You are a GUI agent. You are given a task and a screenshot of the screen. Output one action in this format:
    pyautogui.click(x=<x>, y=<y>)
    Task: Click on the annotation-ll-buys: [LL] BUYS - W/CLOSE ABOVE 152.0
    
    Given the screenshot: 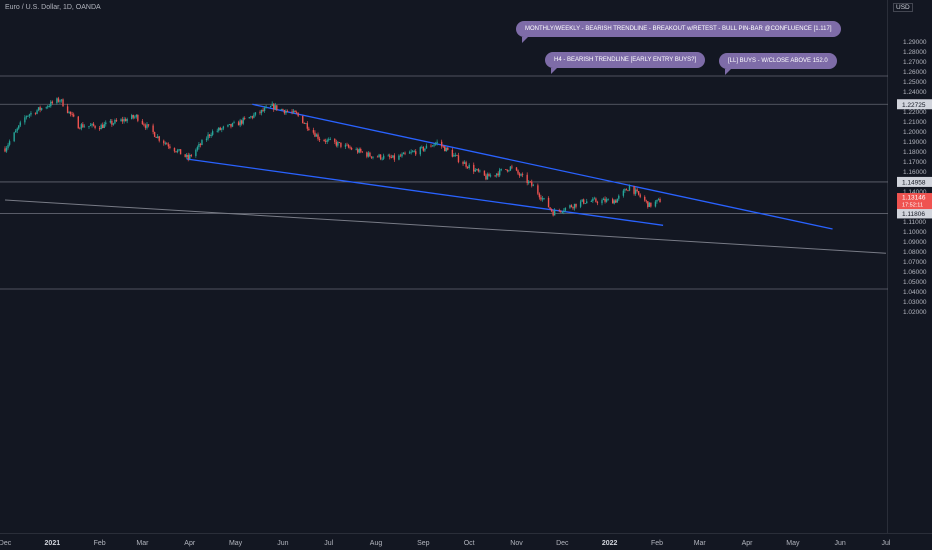 What is the action you would take?
    pyautogui.click(x=778, y=64)
    